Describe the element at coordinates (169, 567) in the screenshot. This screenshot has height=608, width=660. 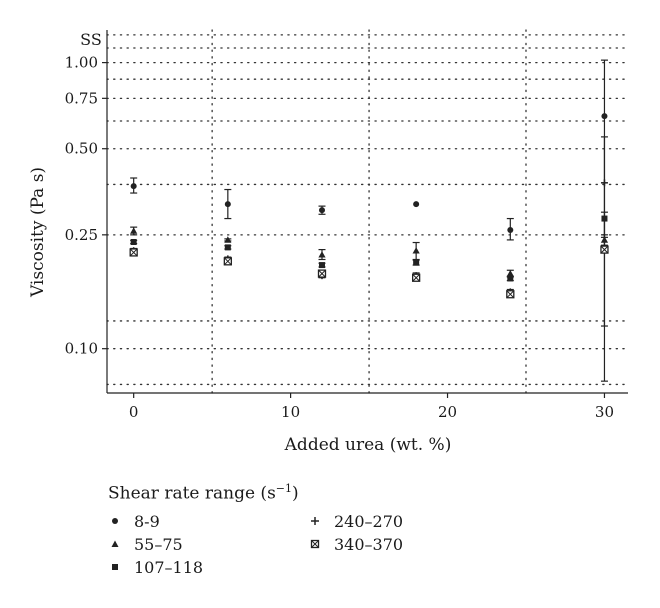
I see `legend-label: 107–118` at that location.